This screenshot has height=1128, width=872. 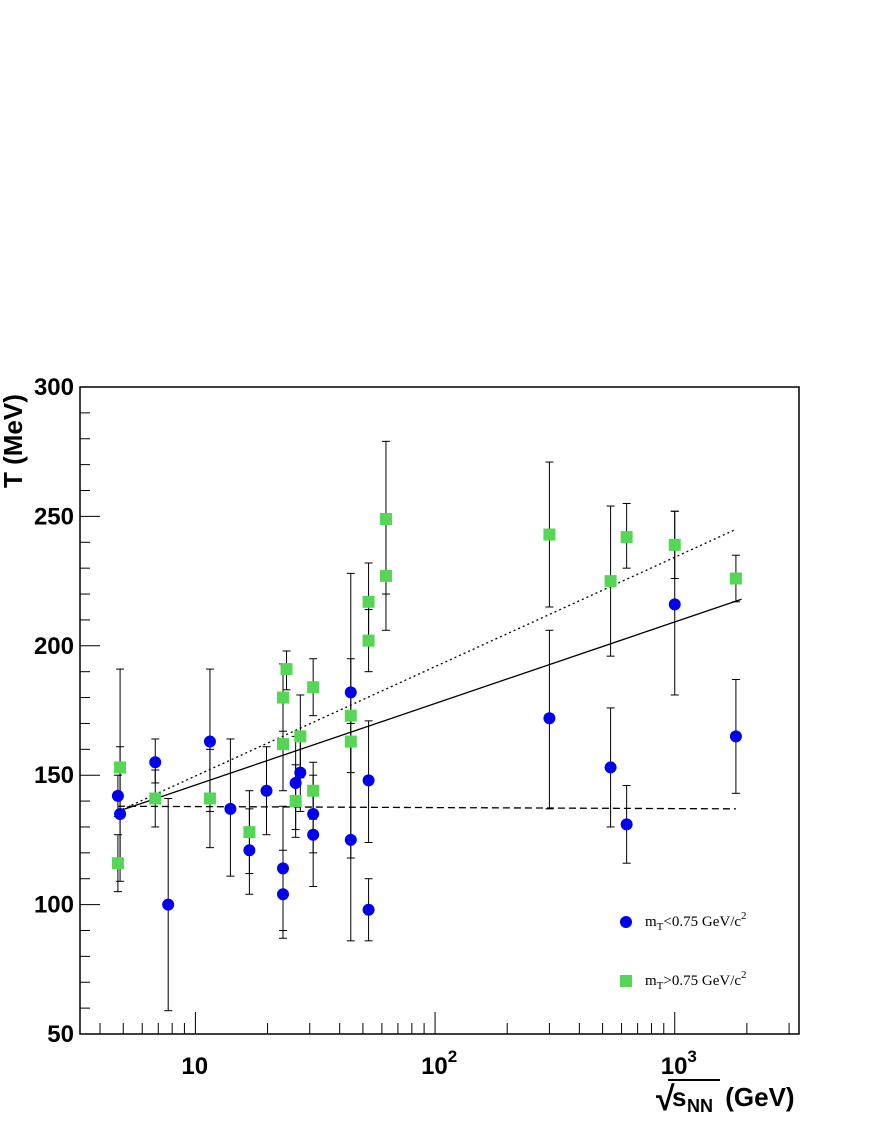 What do you see at coordinates (679, 1063) in the screenshot?
I see `x-tick-label: 10³` at bounding box center [679, 1063].